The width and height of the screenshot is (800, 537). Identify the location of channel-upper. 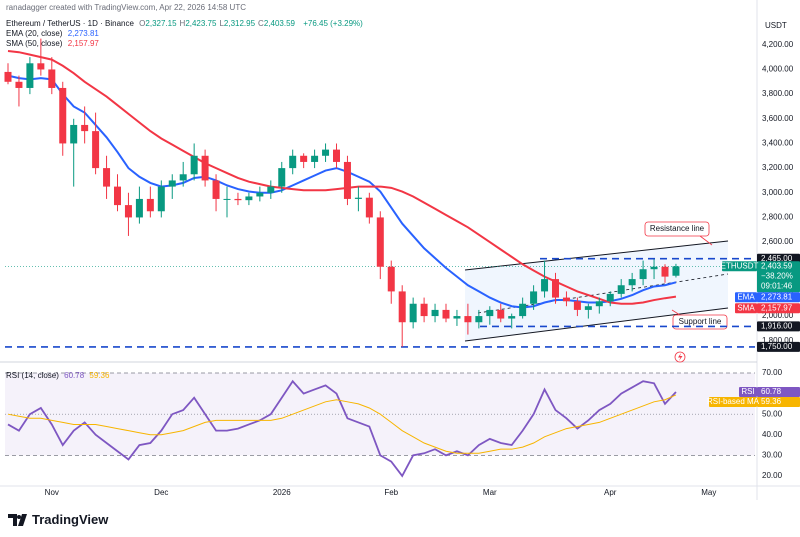
(596, 255).